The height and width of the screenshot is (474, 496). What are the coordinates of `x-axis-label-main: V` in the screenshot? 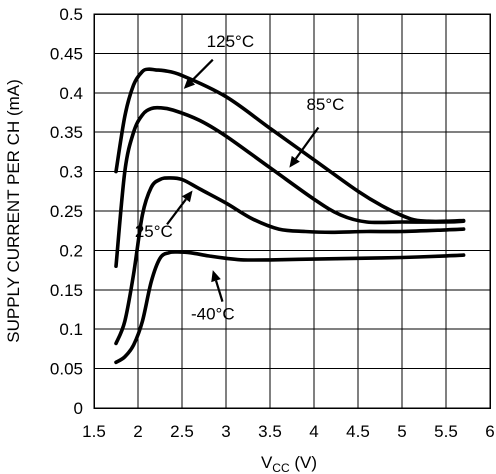 It's located at (267, 462).